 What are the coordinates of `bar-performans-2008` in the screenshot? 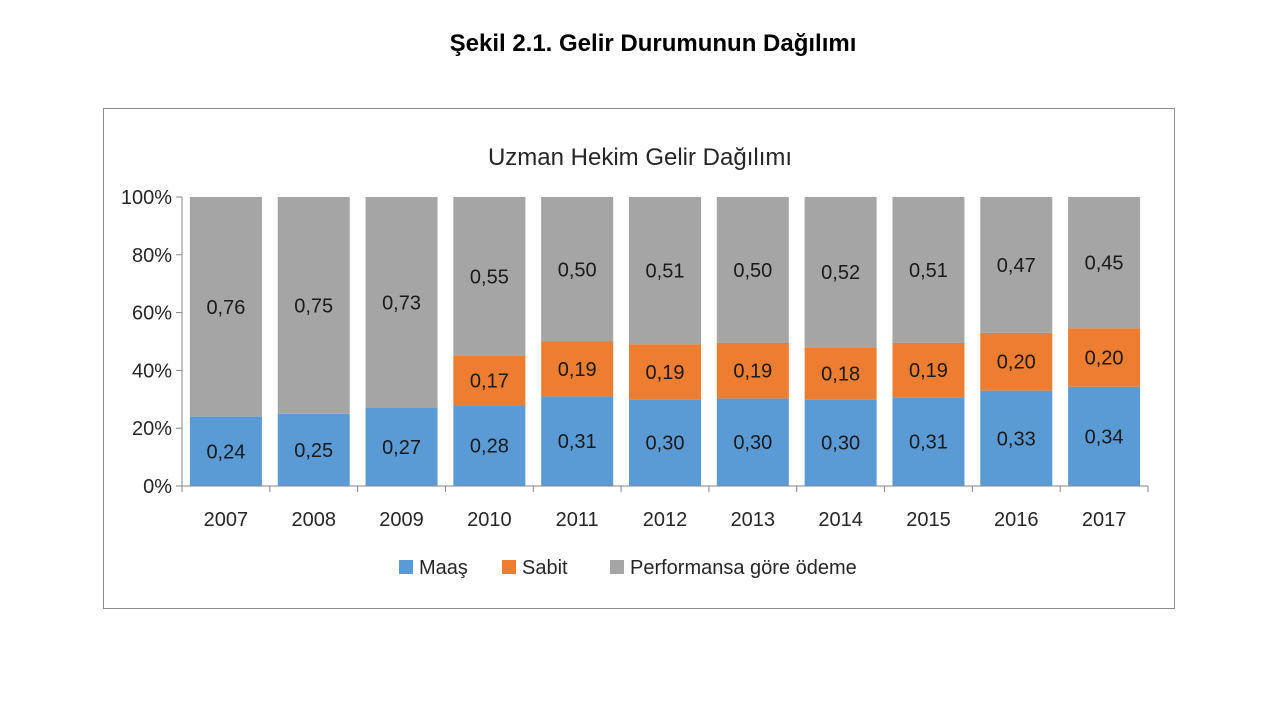 It's located at (313, 305).